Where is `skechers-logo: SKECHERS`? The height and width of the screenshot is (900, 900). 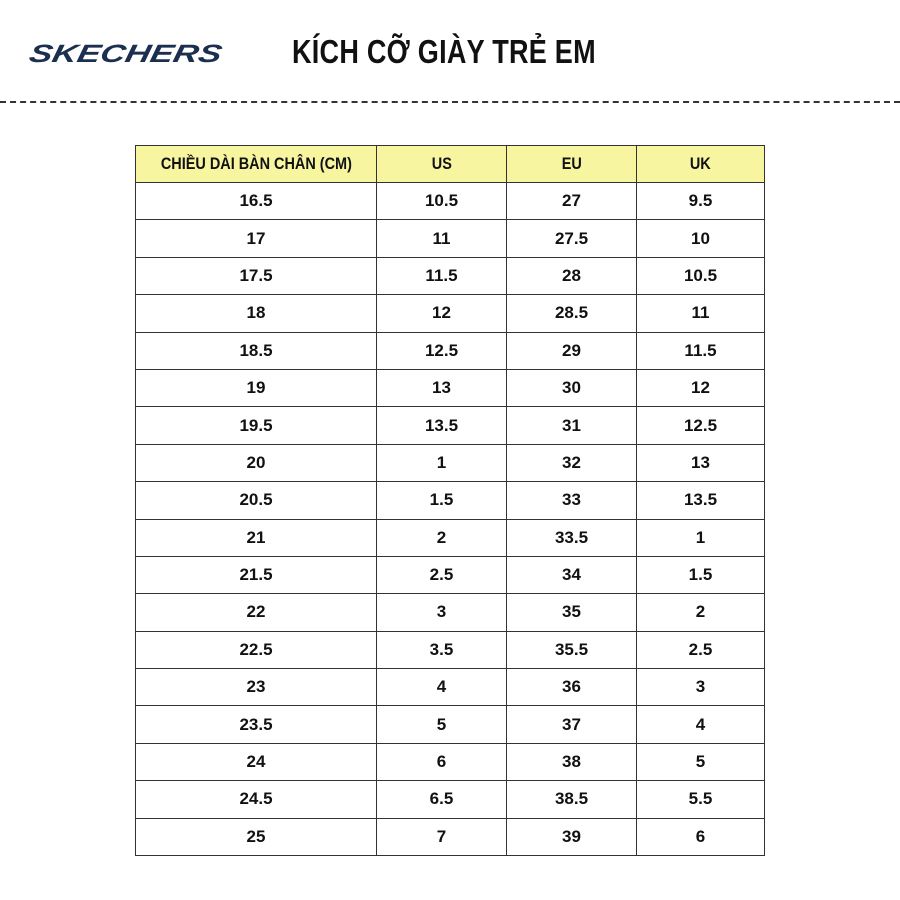 skechers-logo: SKECHERS is located at coordinates (126, 53).